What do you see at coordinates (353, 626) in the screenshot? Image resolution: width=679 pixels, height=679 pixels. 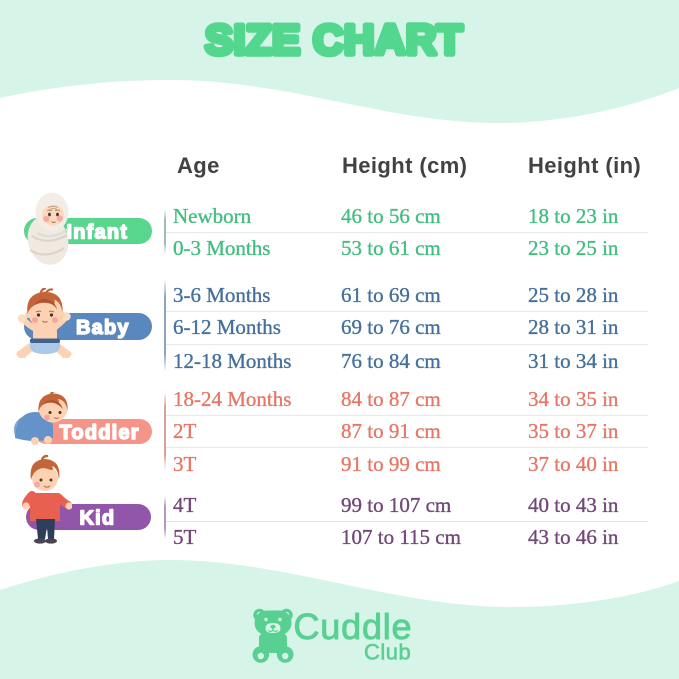 I see `svg-text: Cuddle` at bounding box center [353, 626].